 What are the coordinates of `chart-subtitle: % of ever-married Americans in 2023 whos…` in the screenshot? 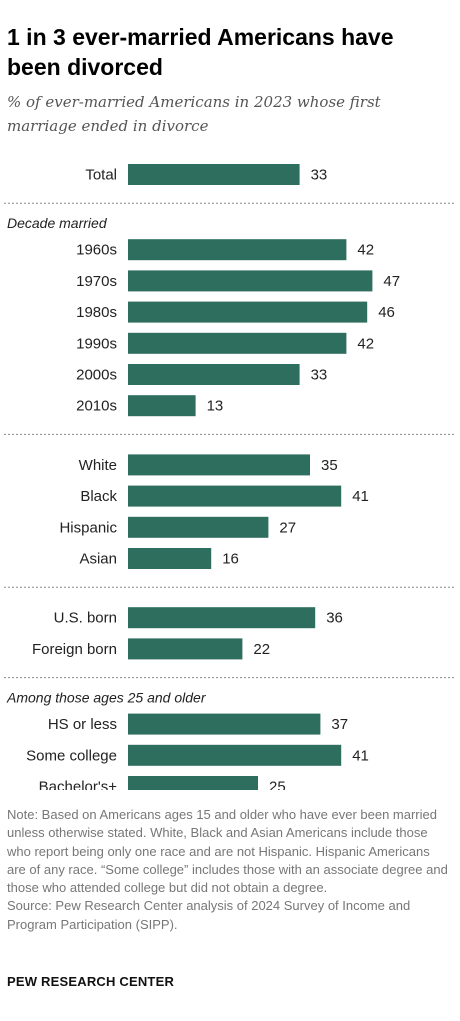 It's located at (194, 114).